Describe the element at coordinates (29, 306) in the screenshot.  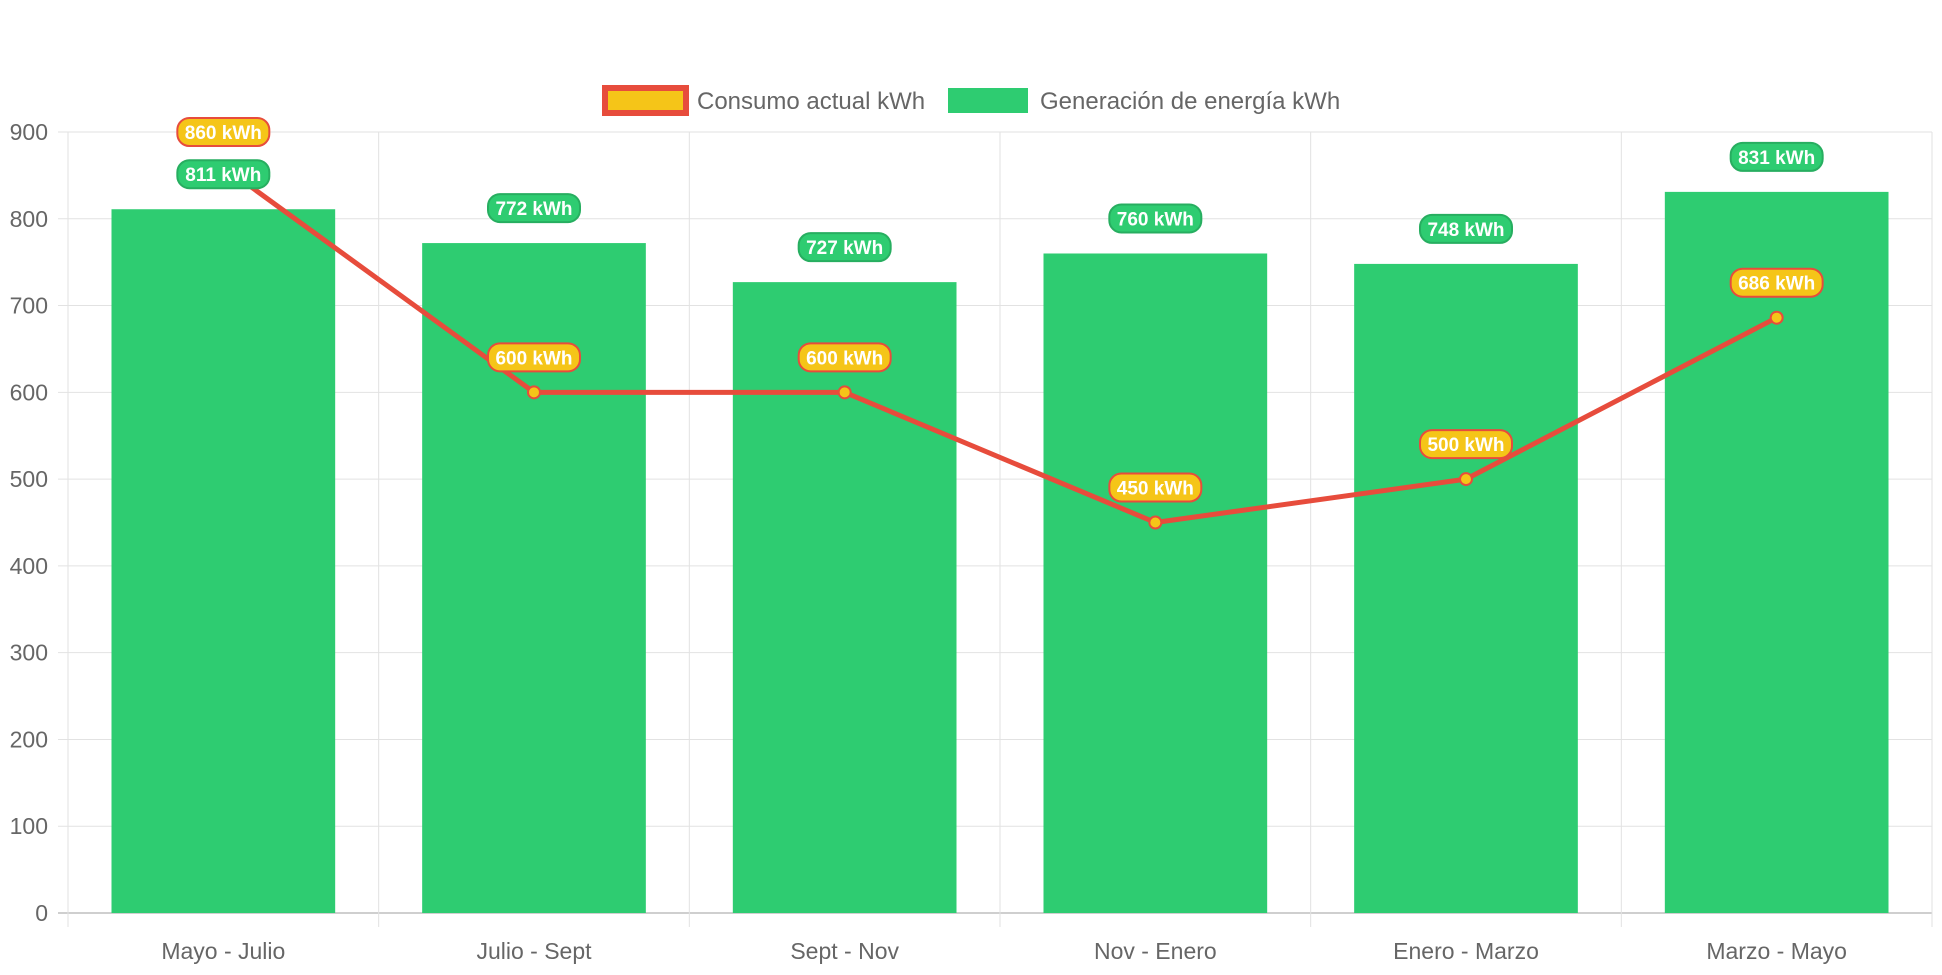
I see `y-tick-label: 700` at that location.